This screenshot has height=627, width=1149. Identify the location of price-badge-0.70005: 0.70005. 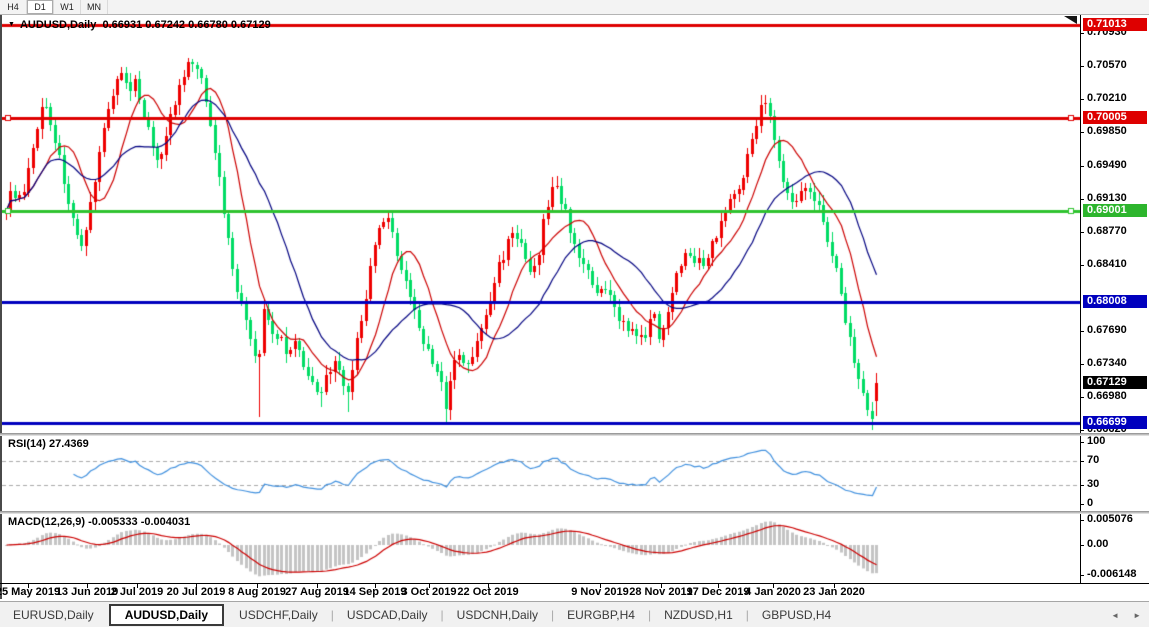
(1115, 117).